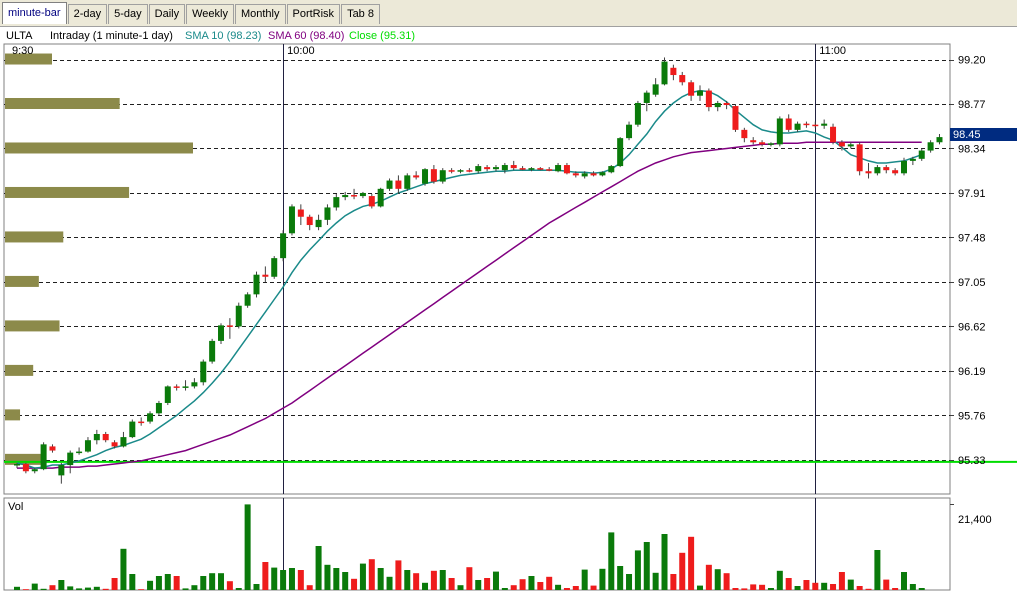  I want to click on volume-profile-layer, so click(99, 259).